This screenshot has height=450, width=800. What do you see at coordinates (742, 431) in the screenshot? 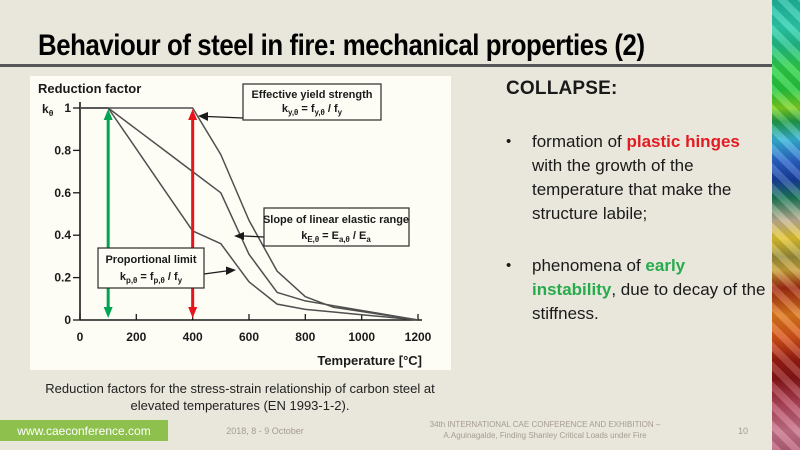
I see `page-number: 10` at bounding box center [742, 431].